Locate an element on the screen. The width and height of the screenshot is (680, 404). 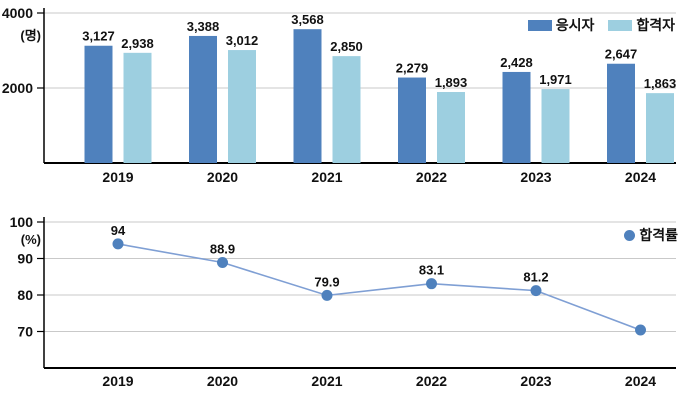
point-2023 is located at coordinates (536, 291).